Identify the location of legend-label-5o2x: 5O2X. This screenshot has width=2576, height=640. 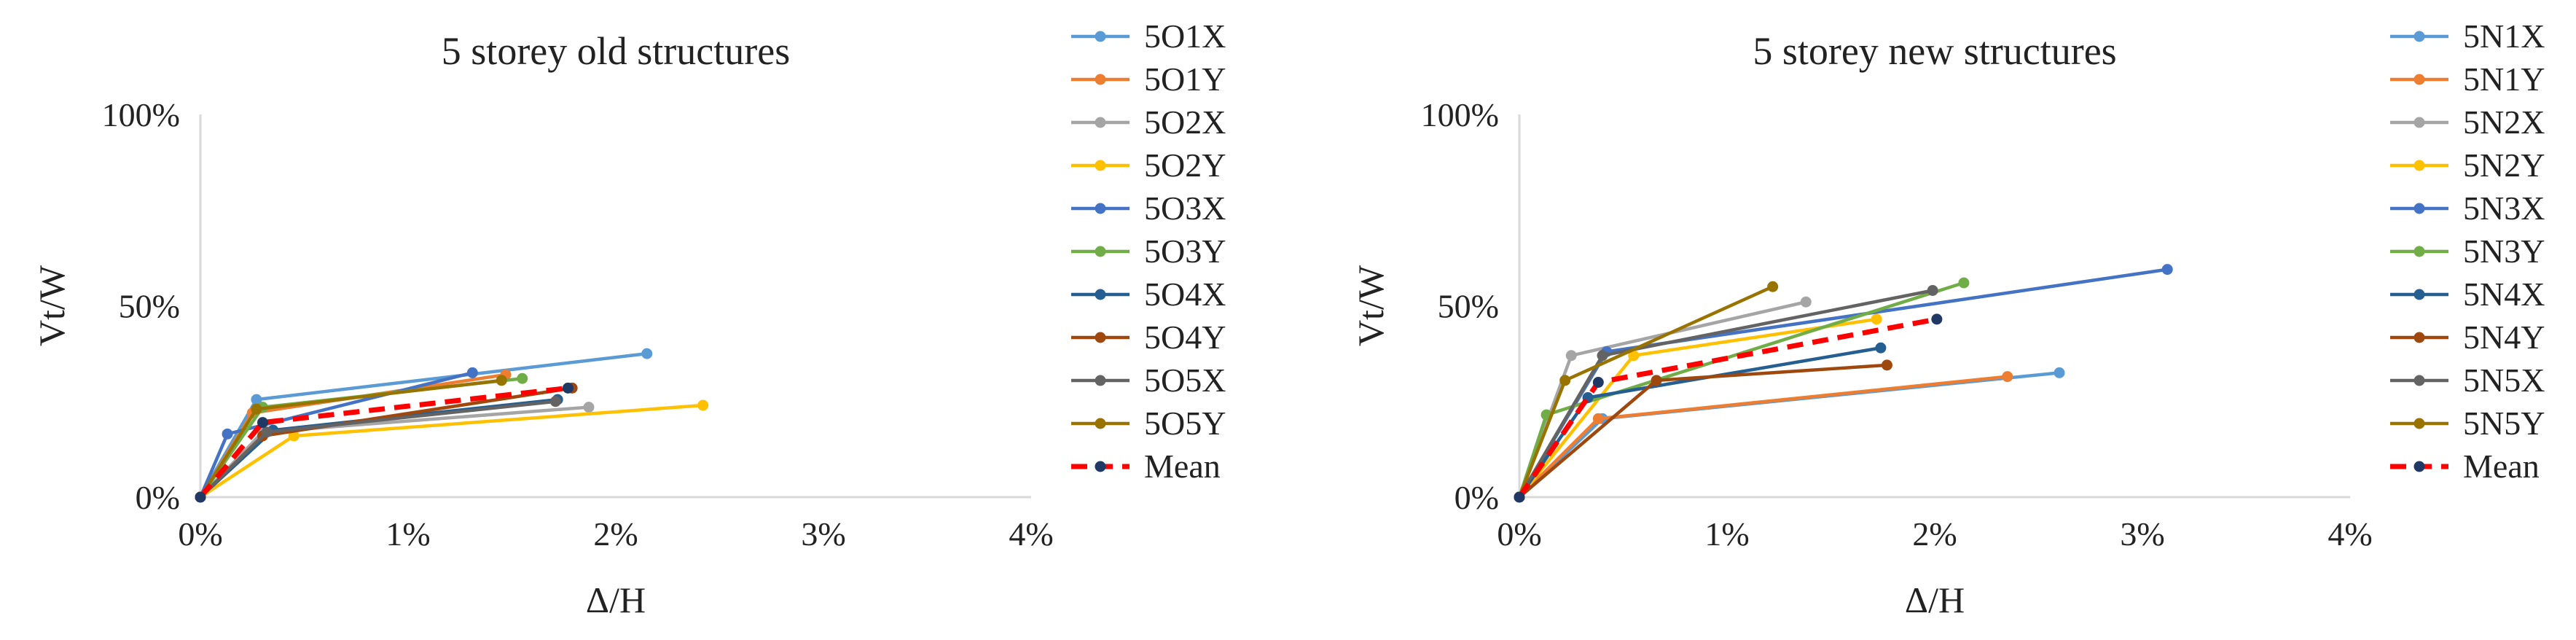
(1185, 123).